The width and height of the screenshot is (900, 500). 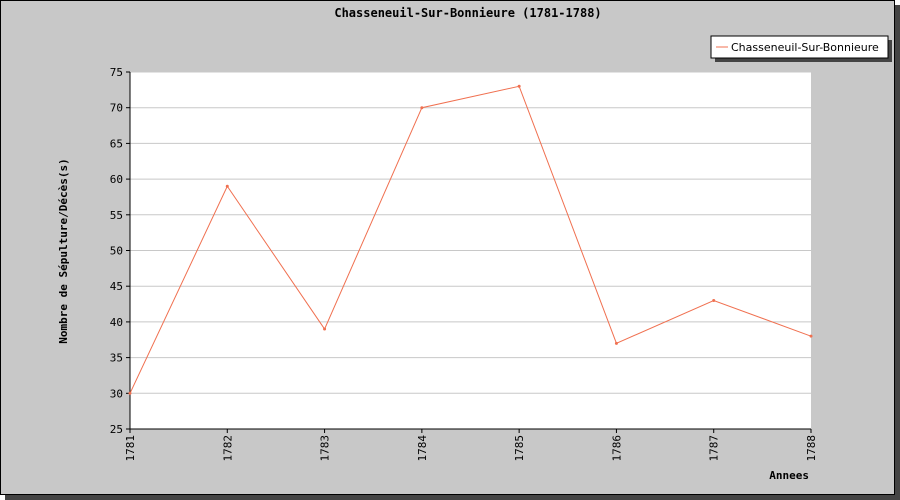 I want to click on y-tick-label: 60, so click(x=116, y=179).